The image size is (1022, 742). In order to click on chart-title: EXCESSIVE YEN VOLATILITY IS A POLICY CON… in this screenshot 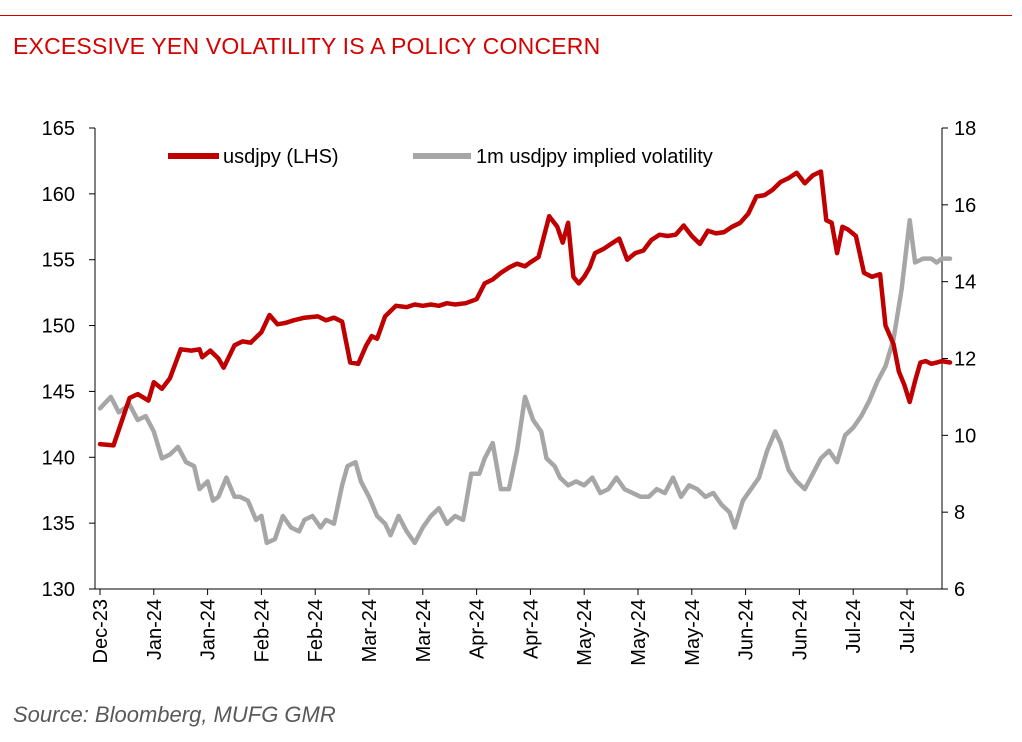, I will do `click(307, 46)`.